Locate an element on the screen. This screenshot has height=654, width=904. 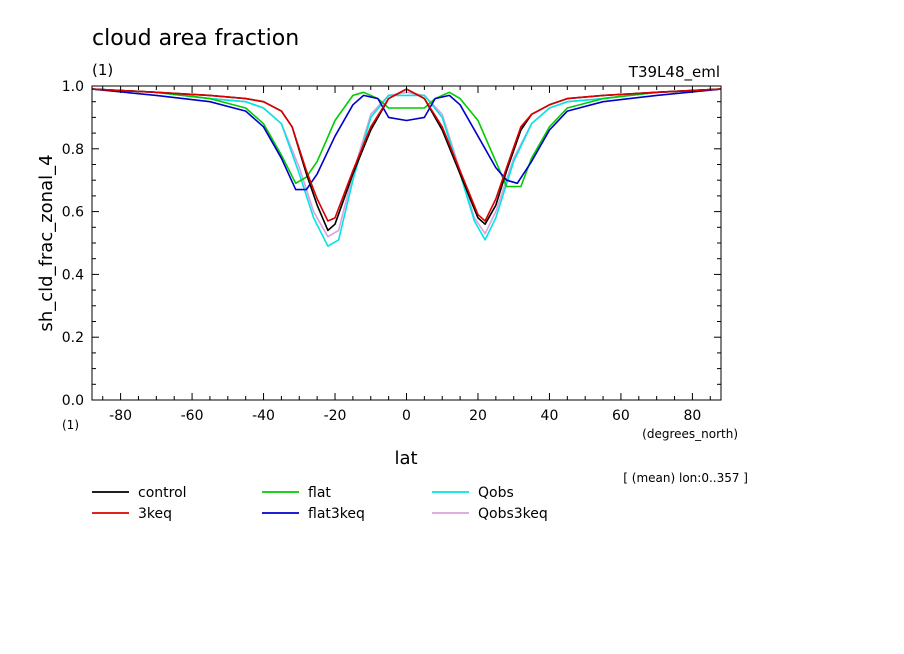
legend-item-qobs: Qobs is located at coordinates (473, 493).